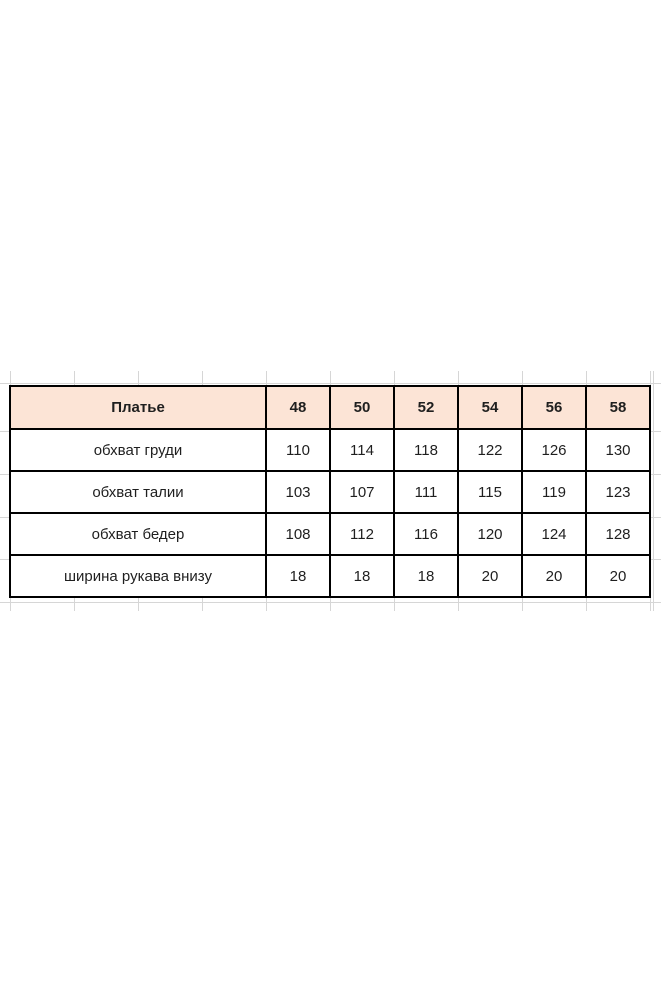  What do you see at coordinates (138, 492) in the screenshot?
I see `measurement-label-cell: обхват талии` at bounding box center [138, 492].